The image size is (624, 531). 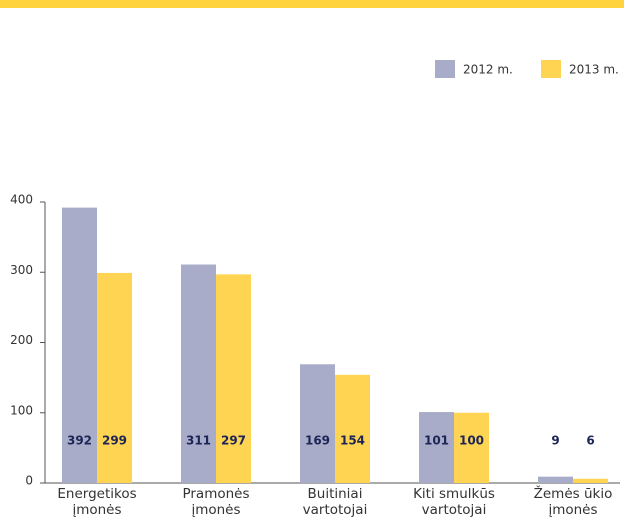 I want to click on legend-label: 2012 m., so click(x=488, y=70).